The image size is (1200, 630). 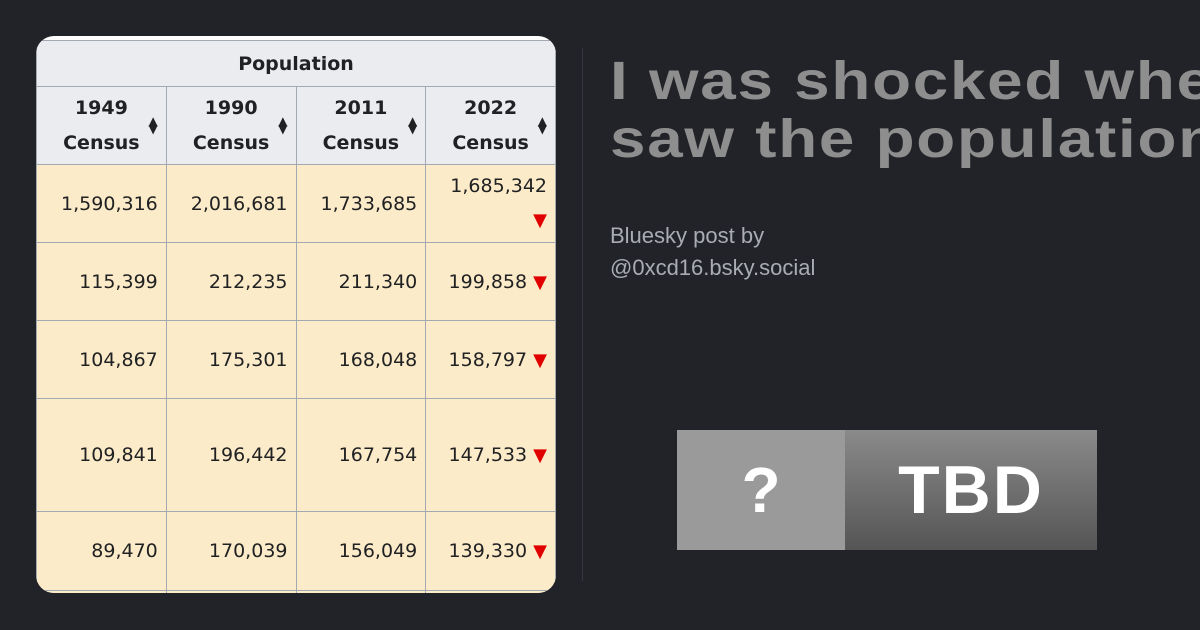 I want to click on divider, so click(x=582, y=314).